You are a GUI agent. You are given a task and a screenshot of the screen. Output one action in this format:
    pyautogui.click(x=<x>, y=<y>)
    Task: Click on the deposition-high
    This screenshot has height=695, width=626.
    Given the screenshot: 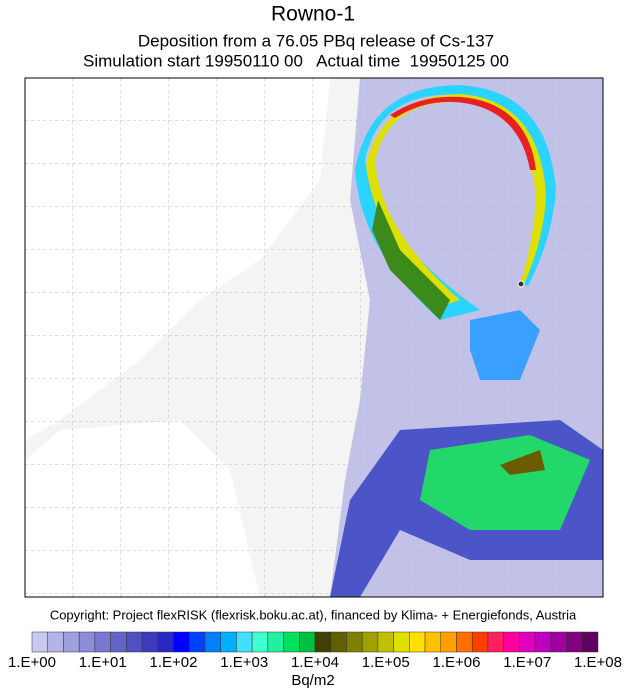 What is the action you would take?
    pyautogui.click(x=505, y=482)
    